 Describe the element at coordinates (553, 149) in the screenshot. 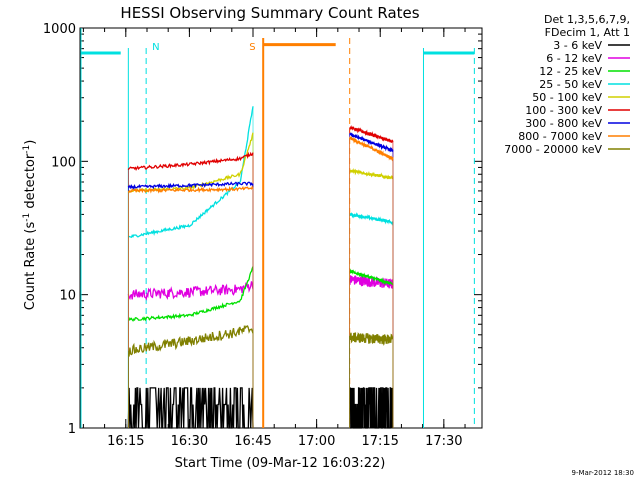

I see `legend-entry-label: 7000 - 20000 keV` at that location.